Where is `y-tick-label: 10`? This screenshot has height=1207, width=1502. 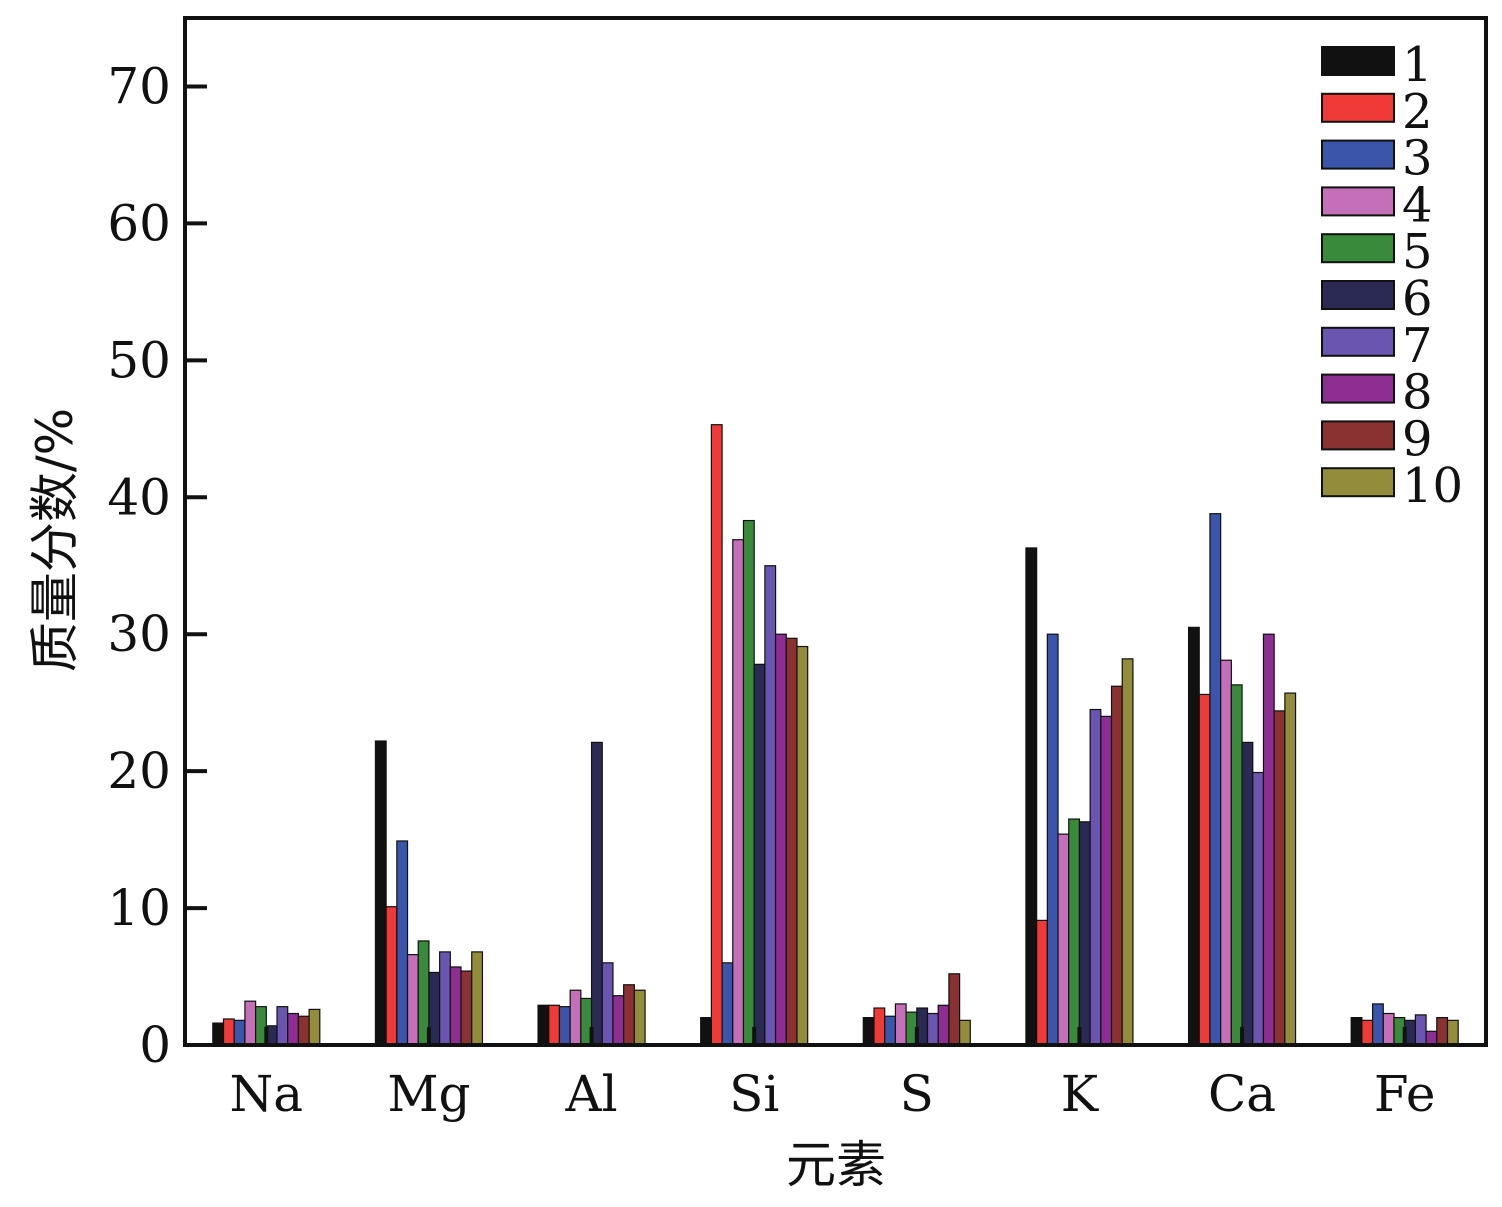 y-tick-label: 10 is located at coordinates (139, 908).